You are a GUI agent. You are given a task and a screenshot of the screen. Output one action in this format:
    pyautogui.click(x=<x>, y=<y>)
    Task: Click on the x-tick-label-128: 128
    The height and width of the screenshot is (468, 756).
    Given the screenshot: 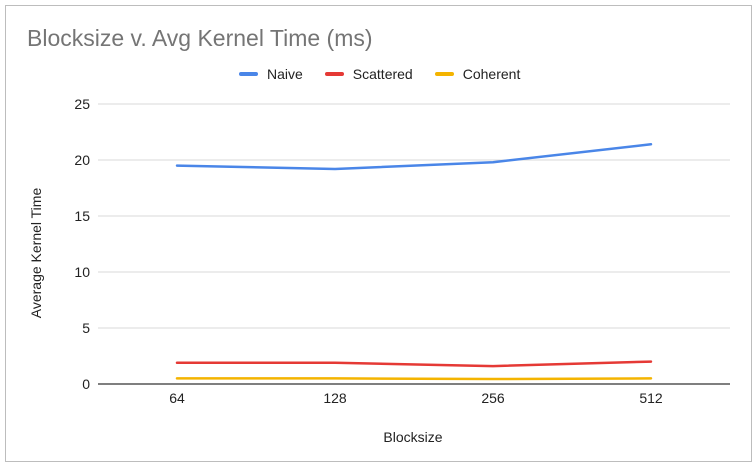 What is the action you would take?
    pyautogui.click(x=335, y=398)
    